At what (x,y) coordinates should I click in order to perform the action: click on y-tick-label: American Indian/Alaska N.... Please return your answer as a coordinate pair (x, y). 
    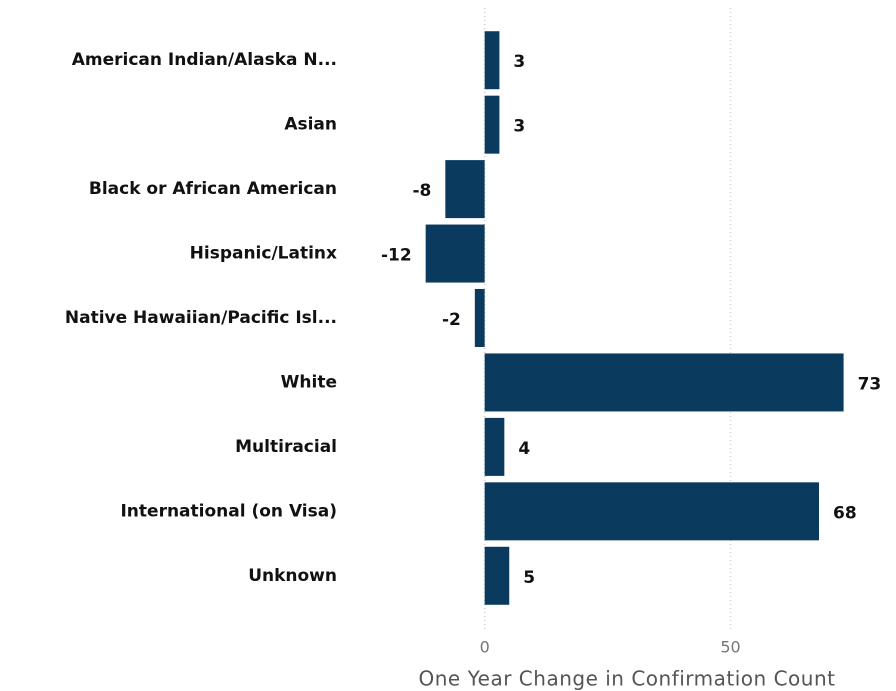
    Looking at the image, I should click on (204, 60).